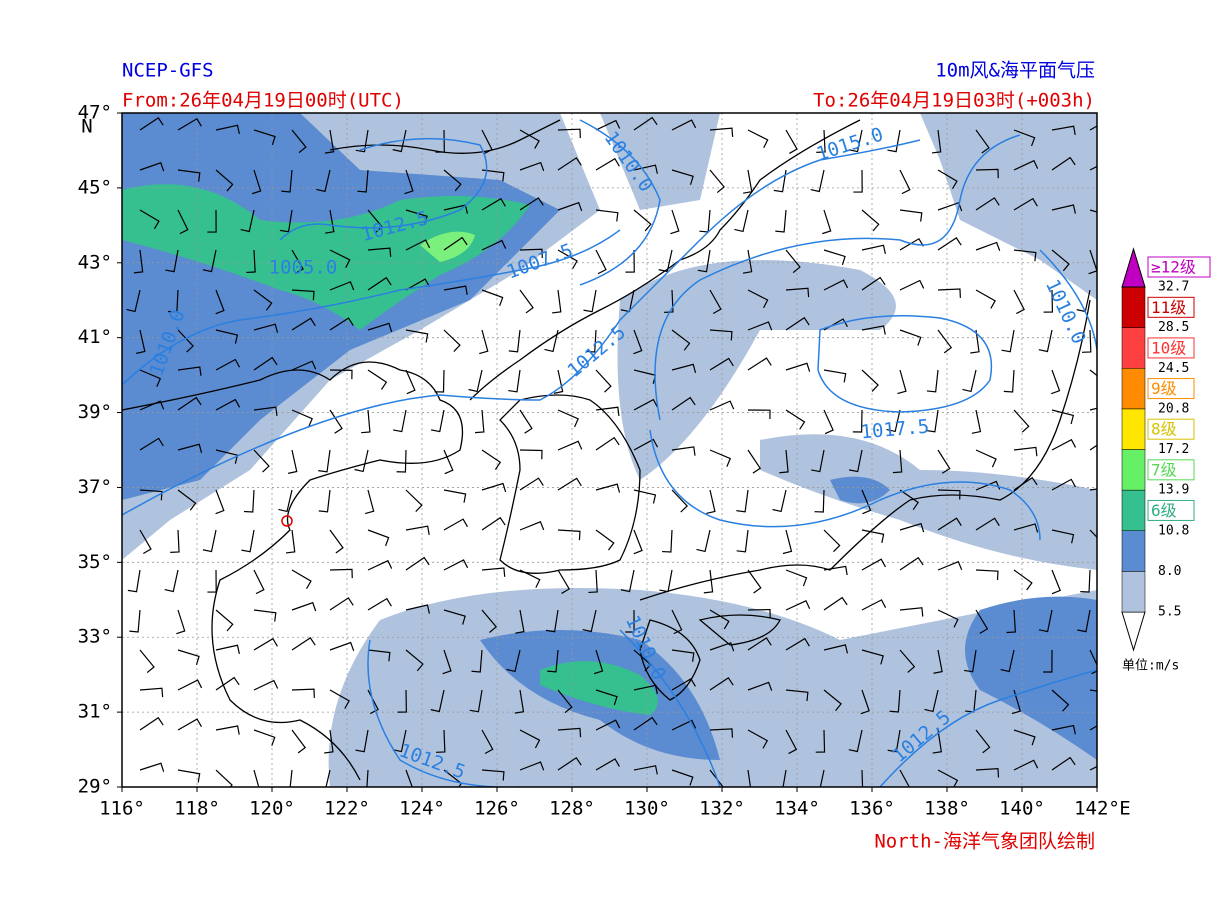 This screenshot has width=1218, height=900. Describe the element at coordinates (95, 562) in the screenshot. I see `lat-tick-label: 35°` at that location.